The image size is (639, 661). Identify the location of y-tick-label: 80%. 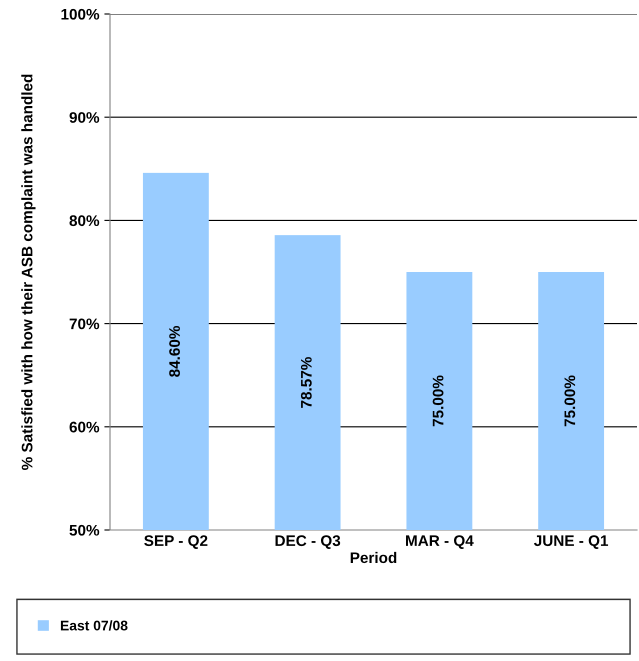
(84, 220).